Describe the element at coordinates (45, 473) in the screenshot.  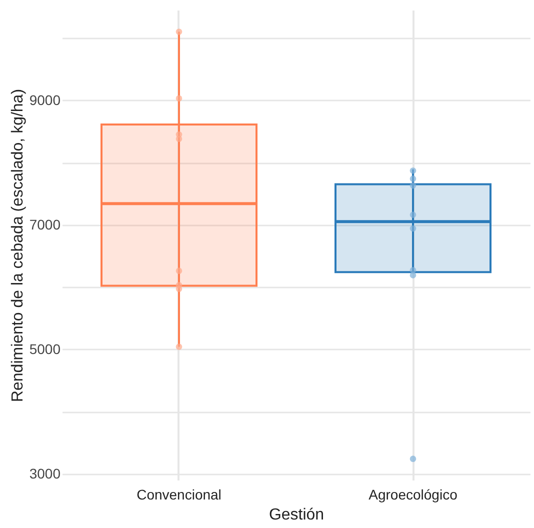
I see `y-tick-label: 3000` at that location.